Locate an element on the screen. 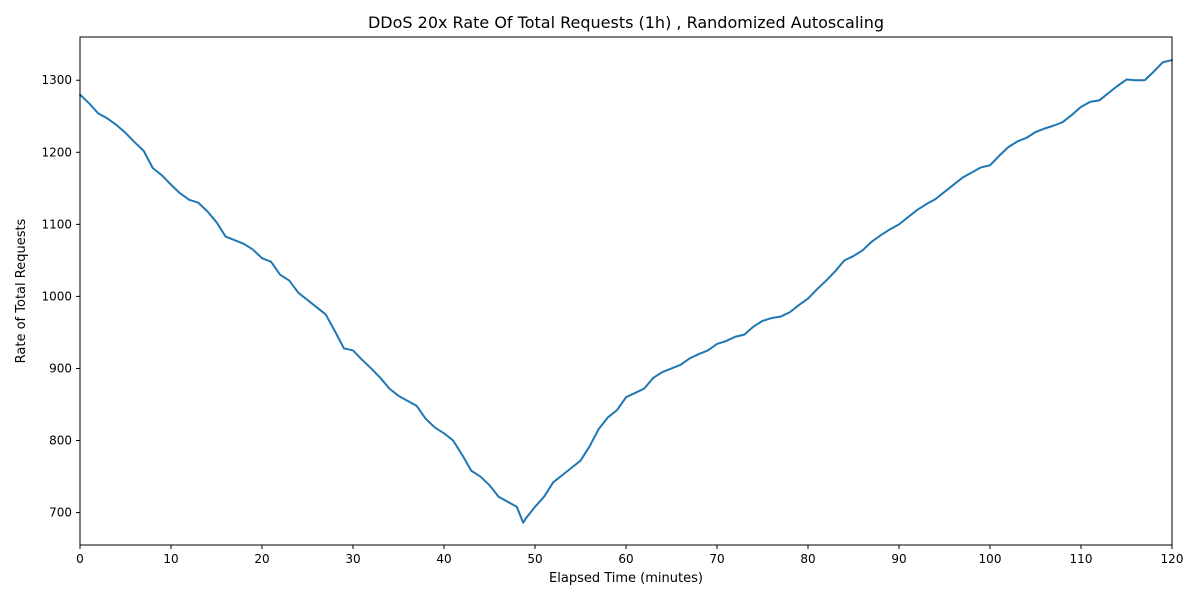  x-axis: 0 10 20 30 40 50 60 70 80 90 100 110 120 is located at coordinates (629, 555).